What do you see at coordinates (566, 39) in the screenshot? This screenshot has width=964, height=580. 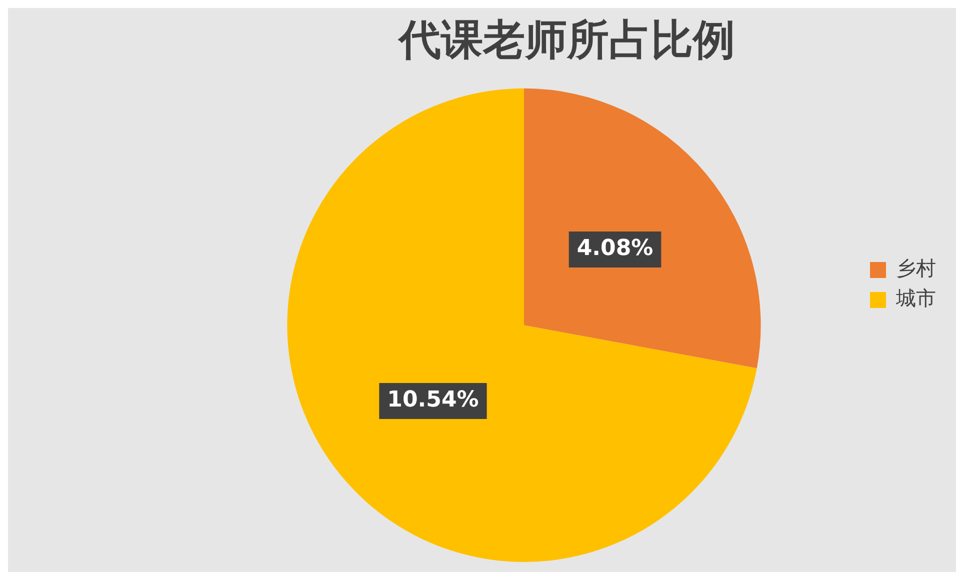 I see `chart-title: 代课老师所占比例` at bounding box center [566, 39].